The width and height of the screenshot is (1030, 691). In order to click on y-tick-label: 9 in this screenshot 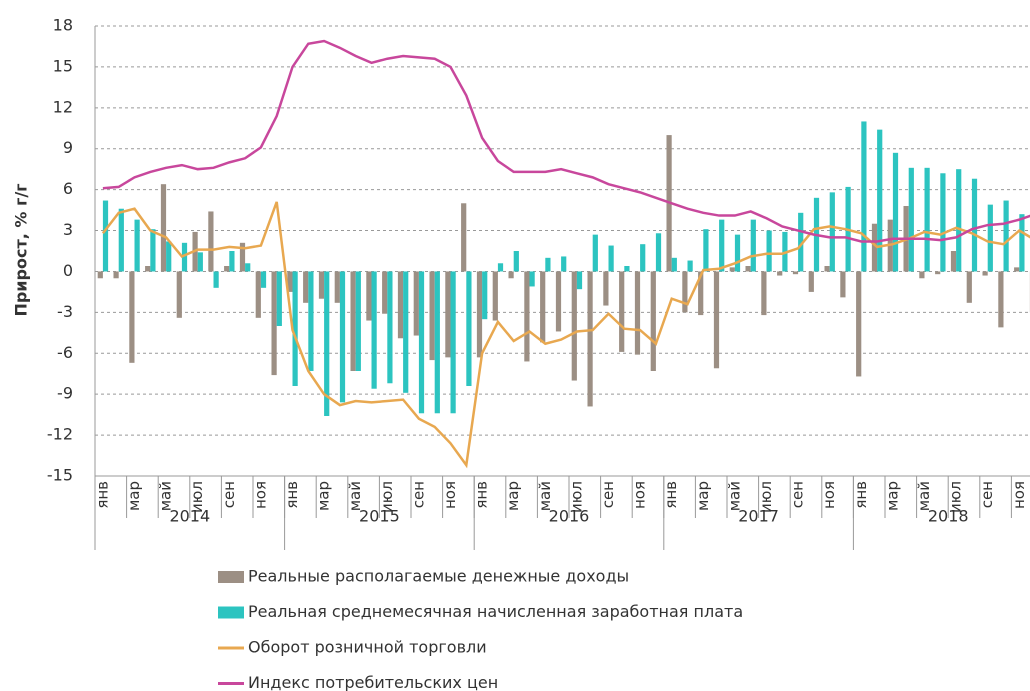, I will do `click(68, 147)`.